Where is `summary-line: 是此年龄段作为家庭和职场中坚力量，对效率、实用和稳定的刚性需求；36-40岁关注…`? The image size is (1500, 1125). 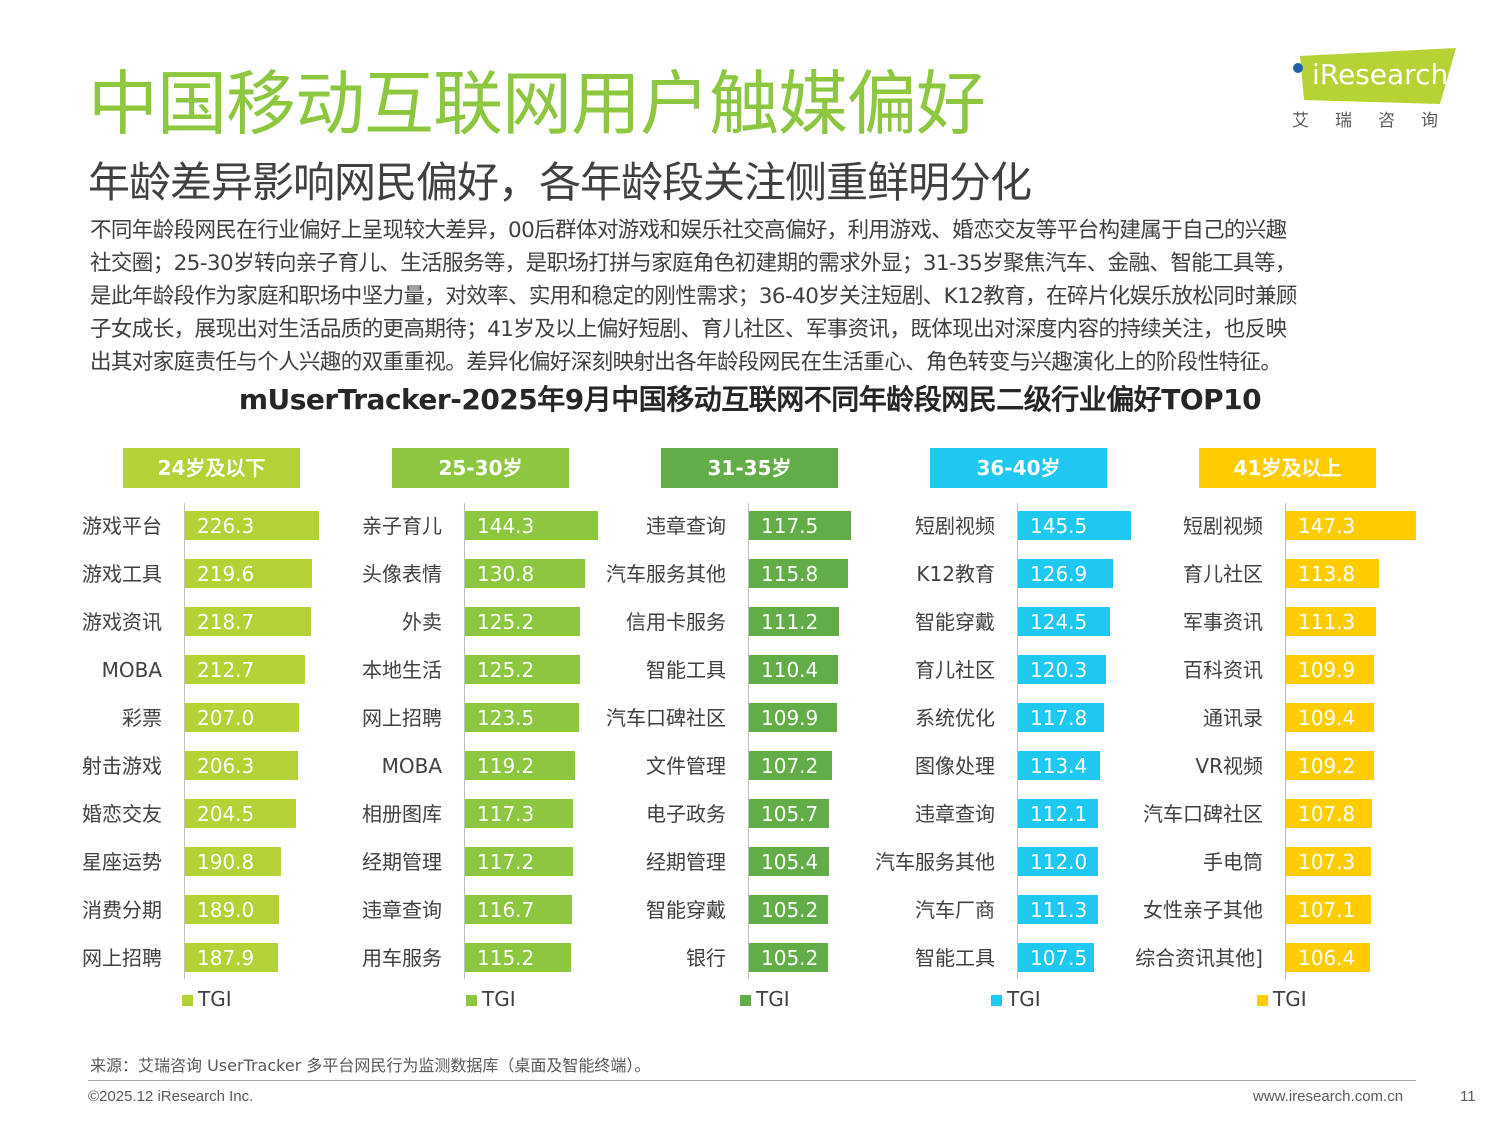 summary-line: 是此年龄段作为家庭和职场中坚力量，对效率、实用和稳定的刚性需求；36-40岁关注… is located at coordinates (693, 296).